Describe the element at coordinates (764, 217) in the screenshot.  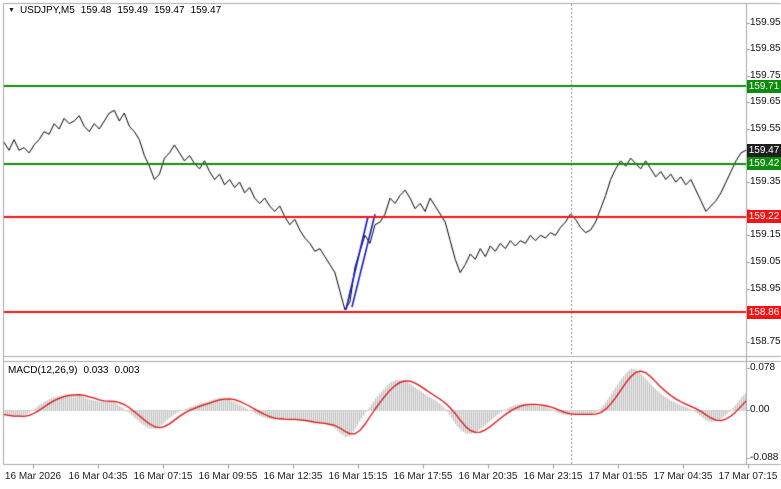
I see `price-level-badge: 159.22` at that location.